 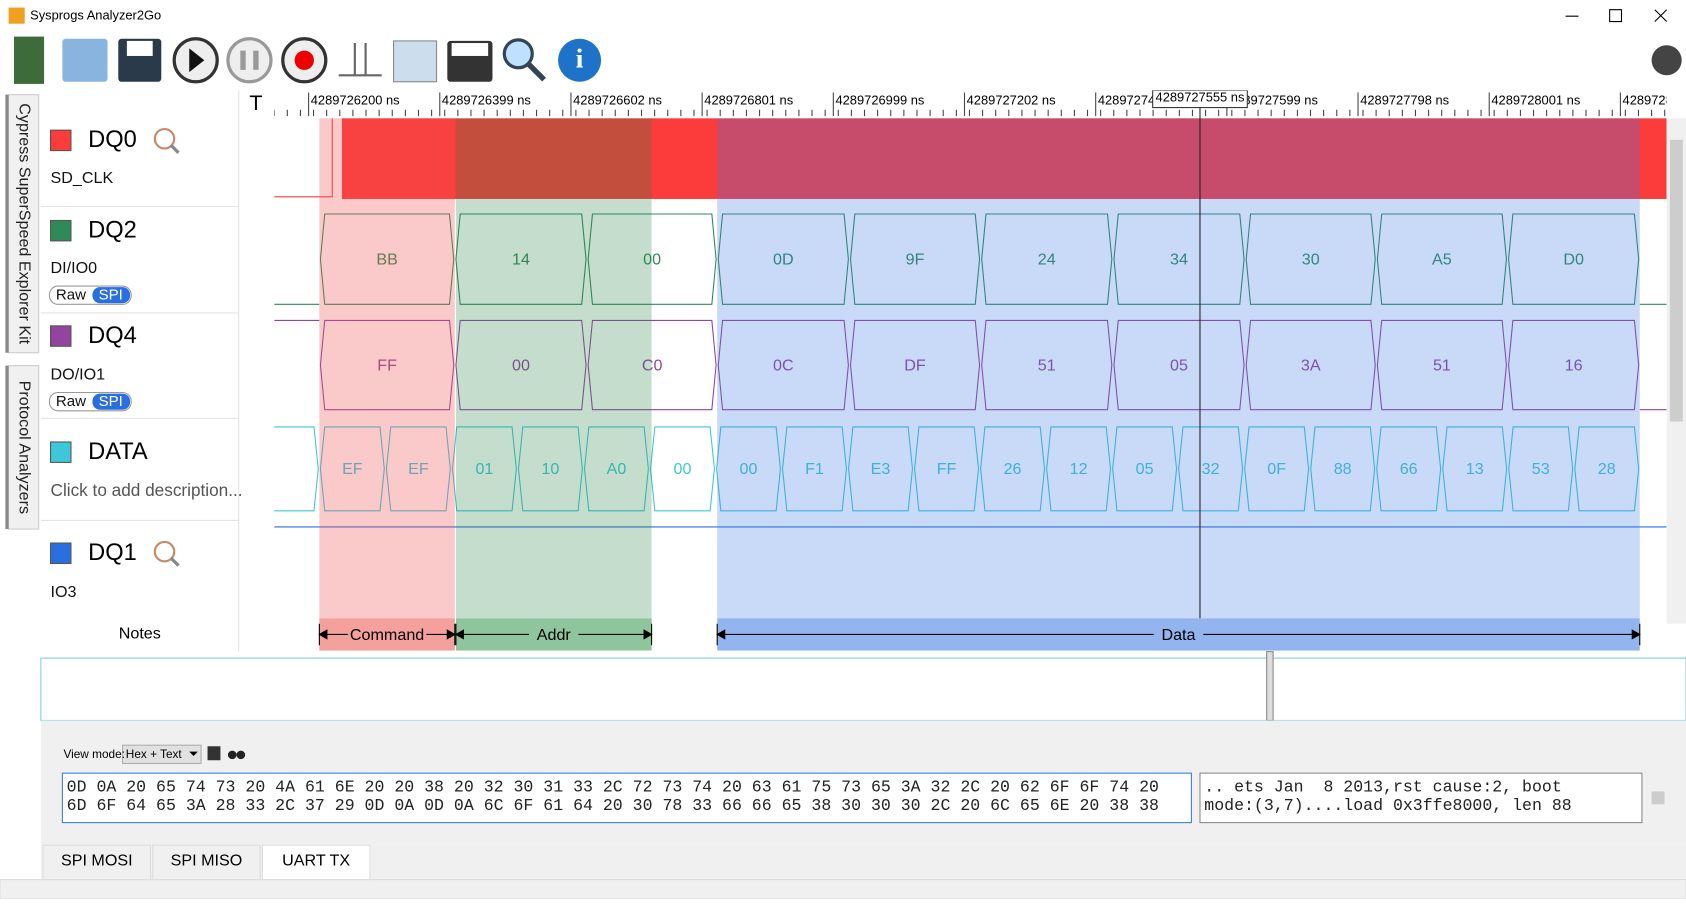 What do you see at coordinates (1013, 469) in the screenshot?
I see `byte-value: 26` at bounding box center [1013, 469].